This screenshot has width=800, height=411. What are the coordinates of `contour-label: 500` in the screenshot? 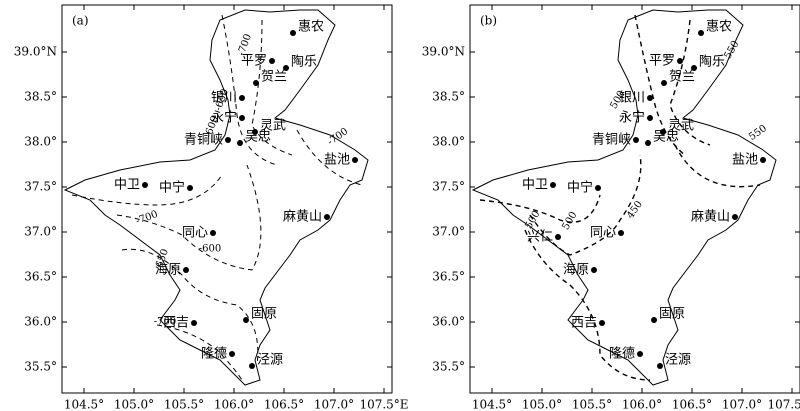 It's located at (532, 220).